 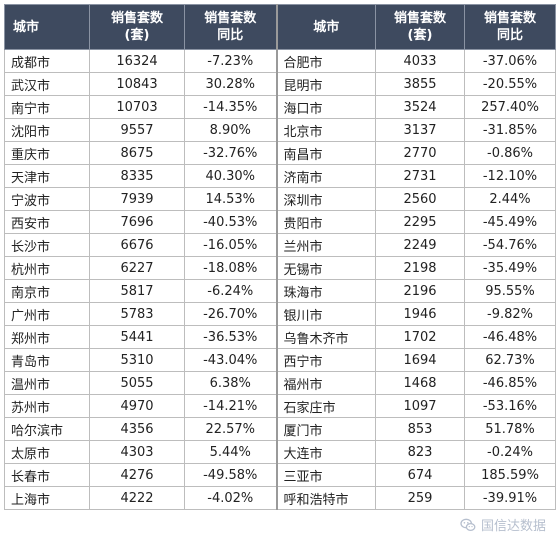 I want to click on yoy-change-cell: -35.49%, so click(x=510, y=268).